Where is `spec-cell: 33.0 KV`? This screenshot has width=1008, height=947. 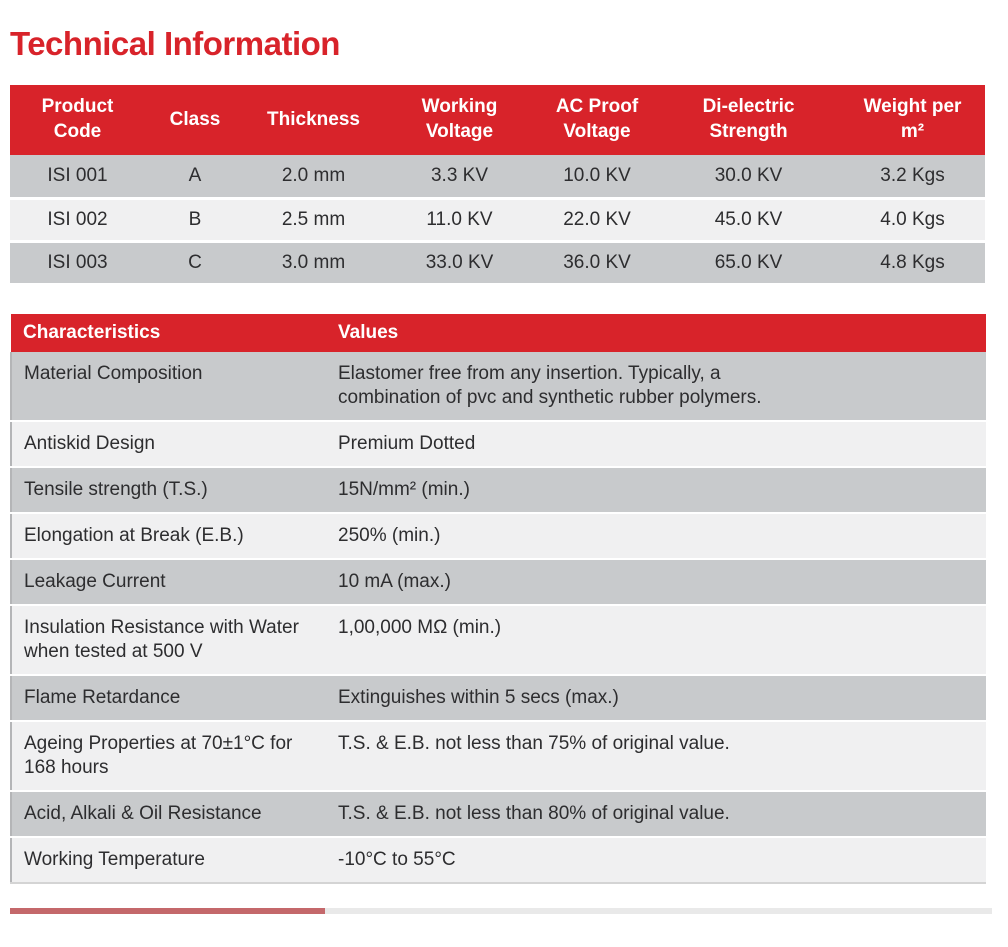 spec-cell: 33.0 KV is located at coordinates (459, 263).